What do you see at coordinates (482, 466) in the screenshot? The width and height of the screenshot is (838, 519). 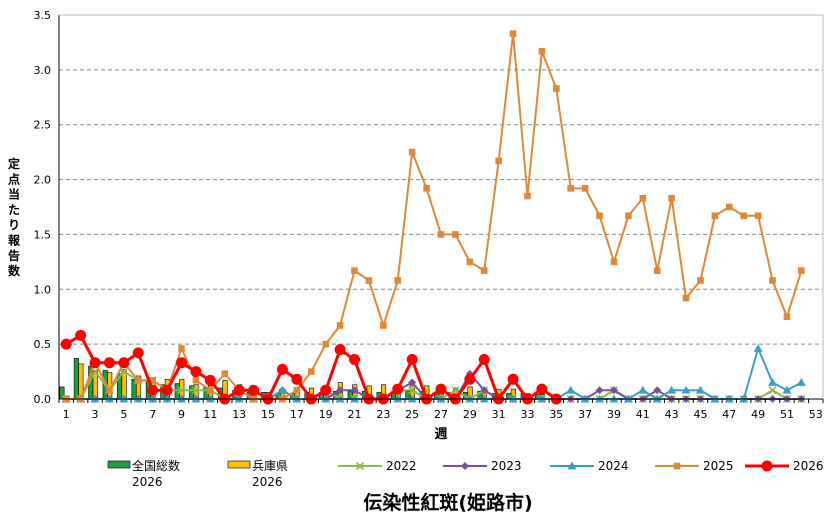 I see `legend-item: 2023` at bounding box center [482, 466].